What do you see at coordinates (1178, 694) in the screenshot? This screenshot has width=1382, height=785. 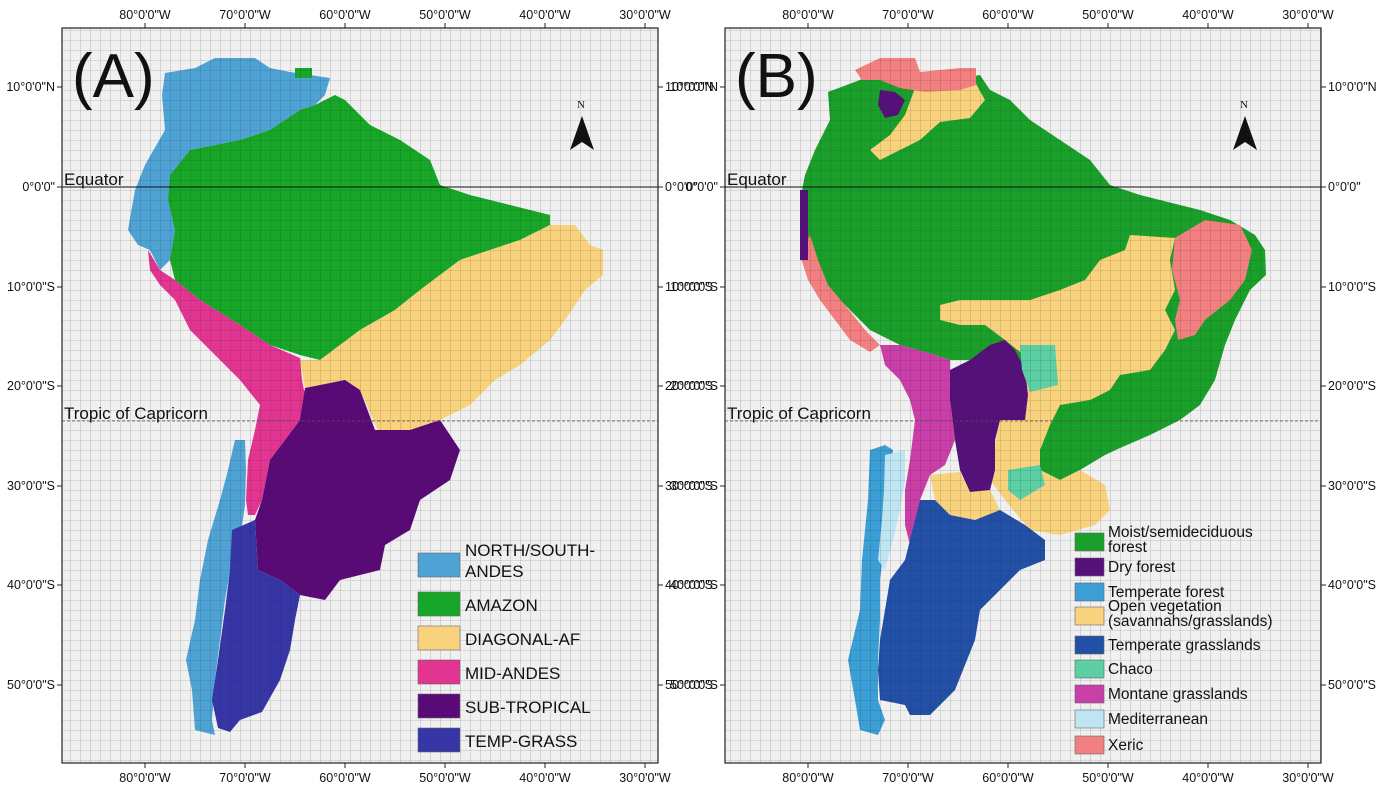 I see `legend-label: Montane grasslands` at bounding box center [1178, 694].